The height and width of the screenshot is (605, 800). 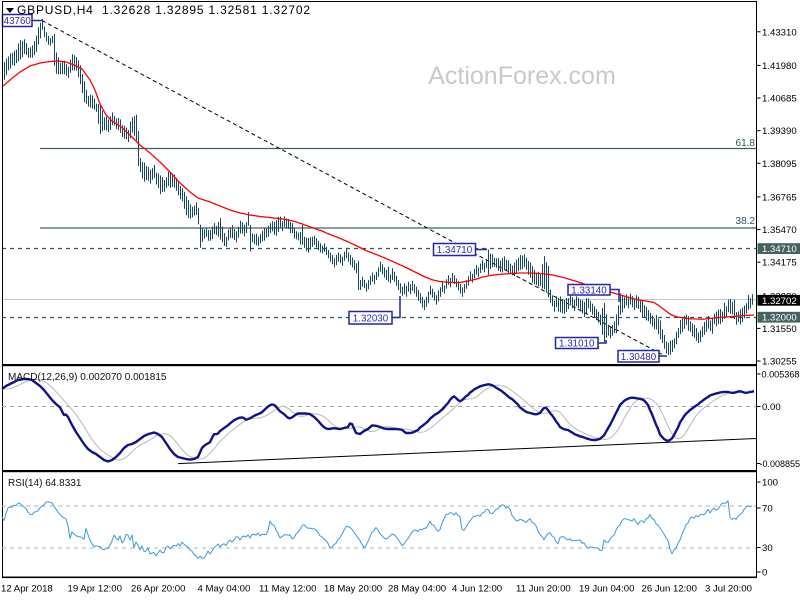 I want to click on svg-text: 3 Jul 20:00, so click(x=728, y=589).